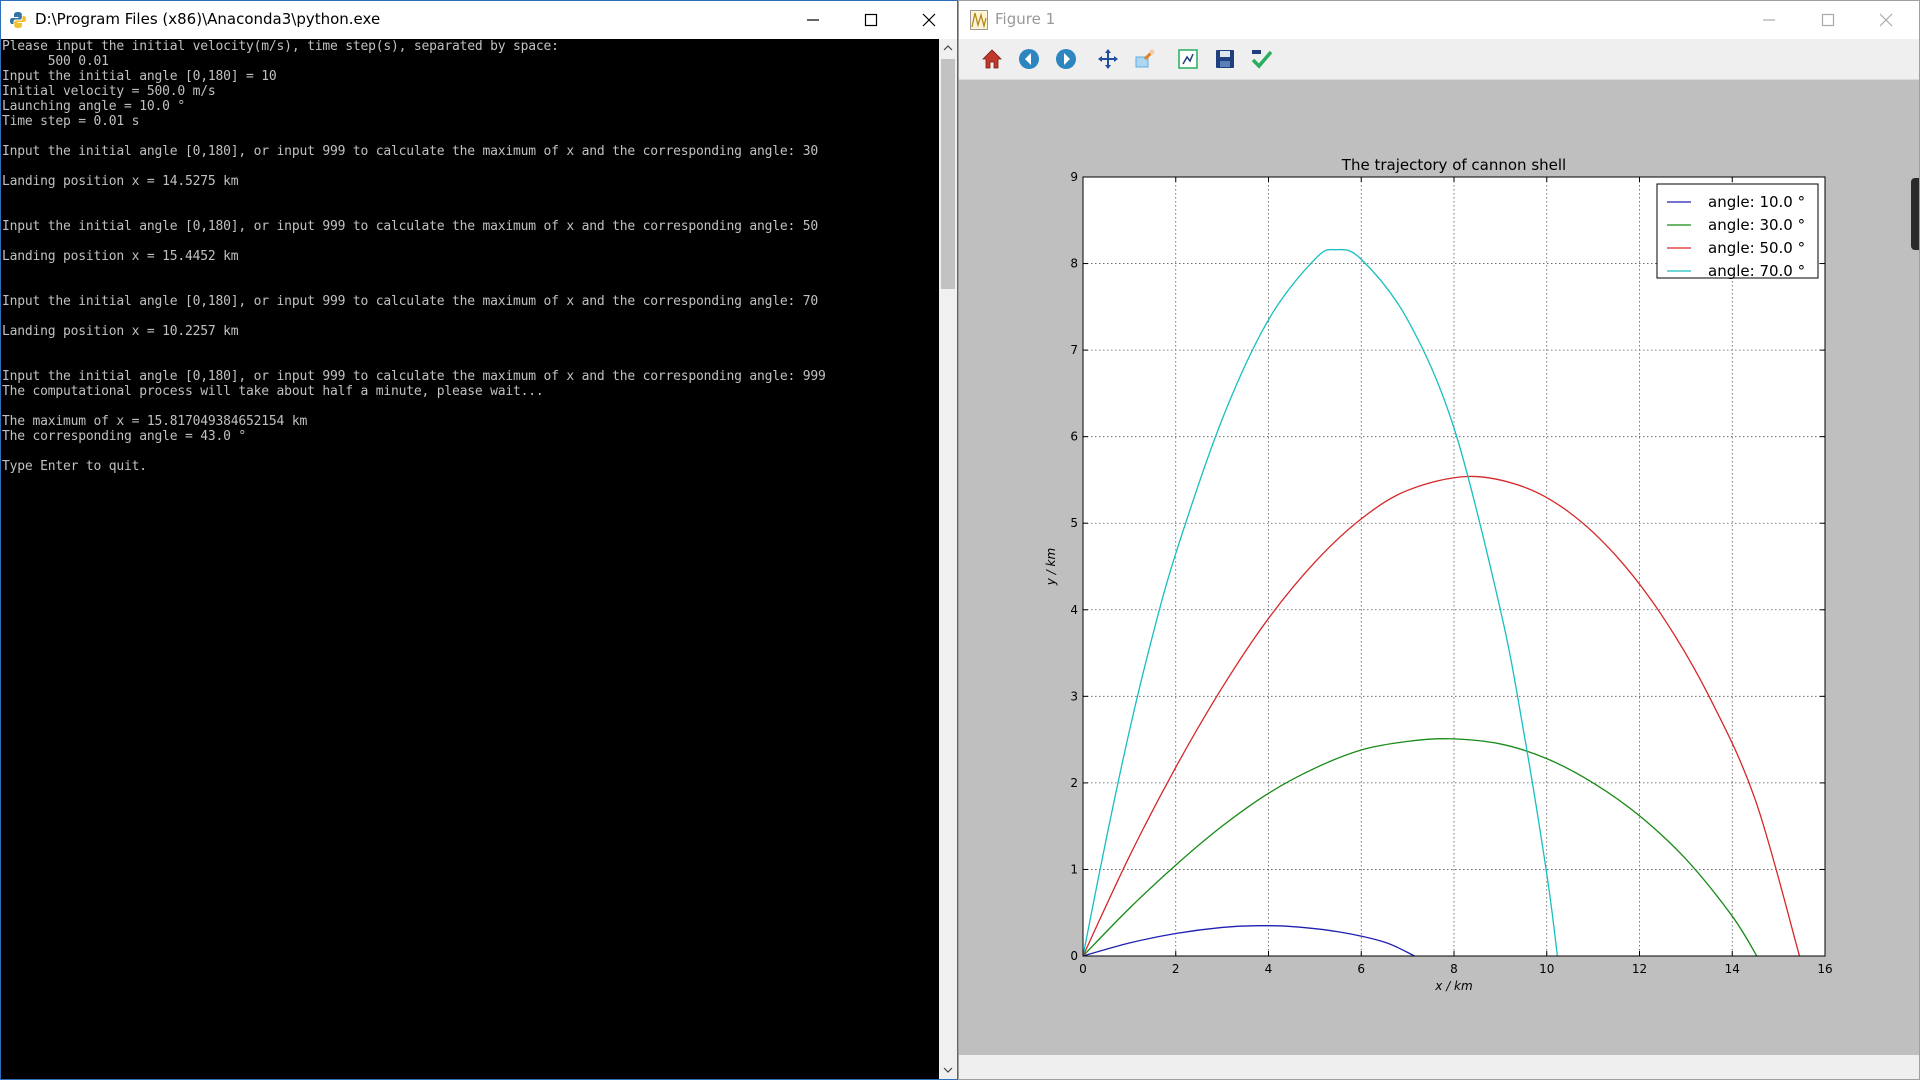 The image size is (1920, 1080). I want to click on home-icon, so click(992, 59).